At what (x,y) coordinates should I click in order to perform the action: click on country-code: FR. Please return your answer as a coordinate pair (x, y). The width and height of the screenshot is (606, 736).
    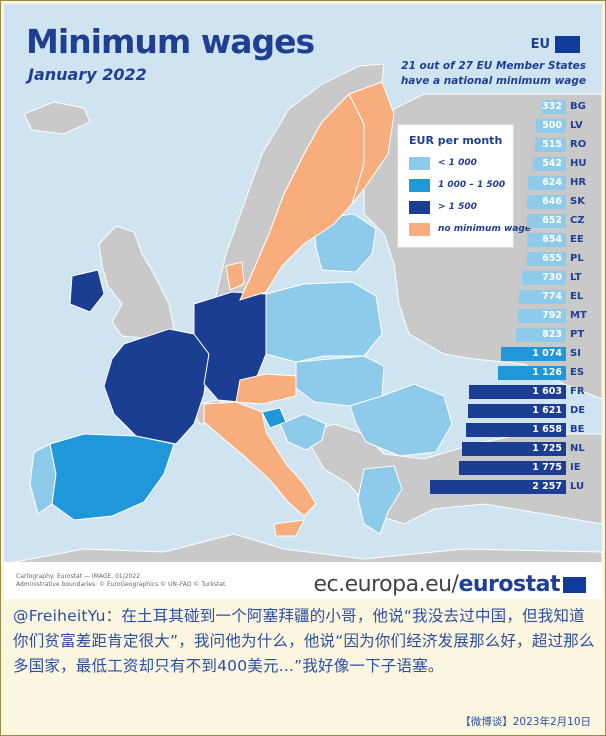
    Looking at the image, I should click on (577, 391).